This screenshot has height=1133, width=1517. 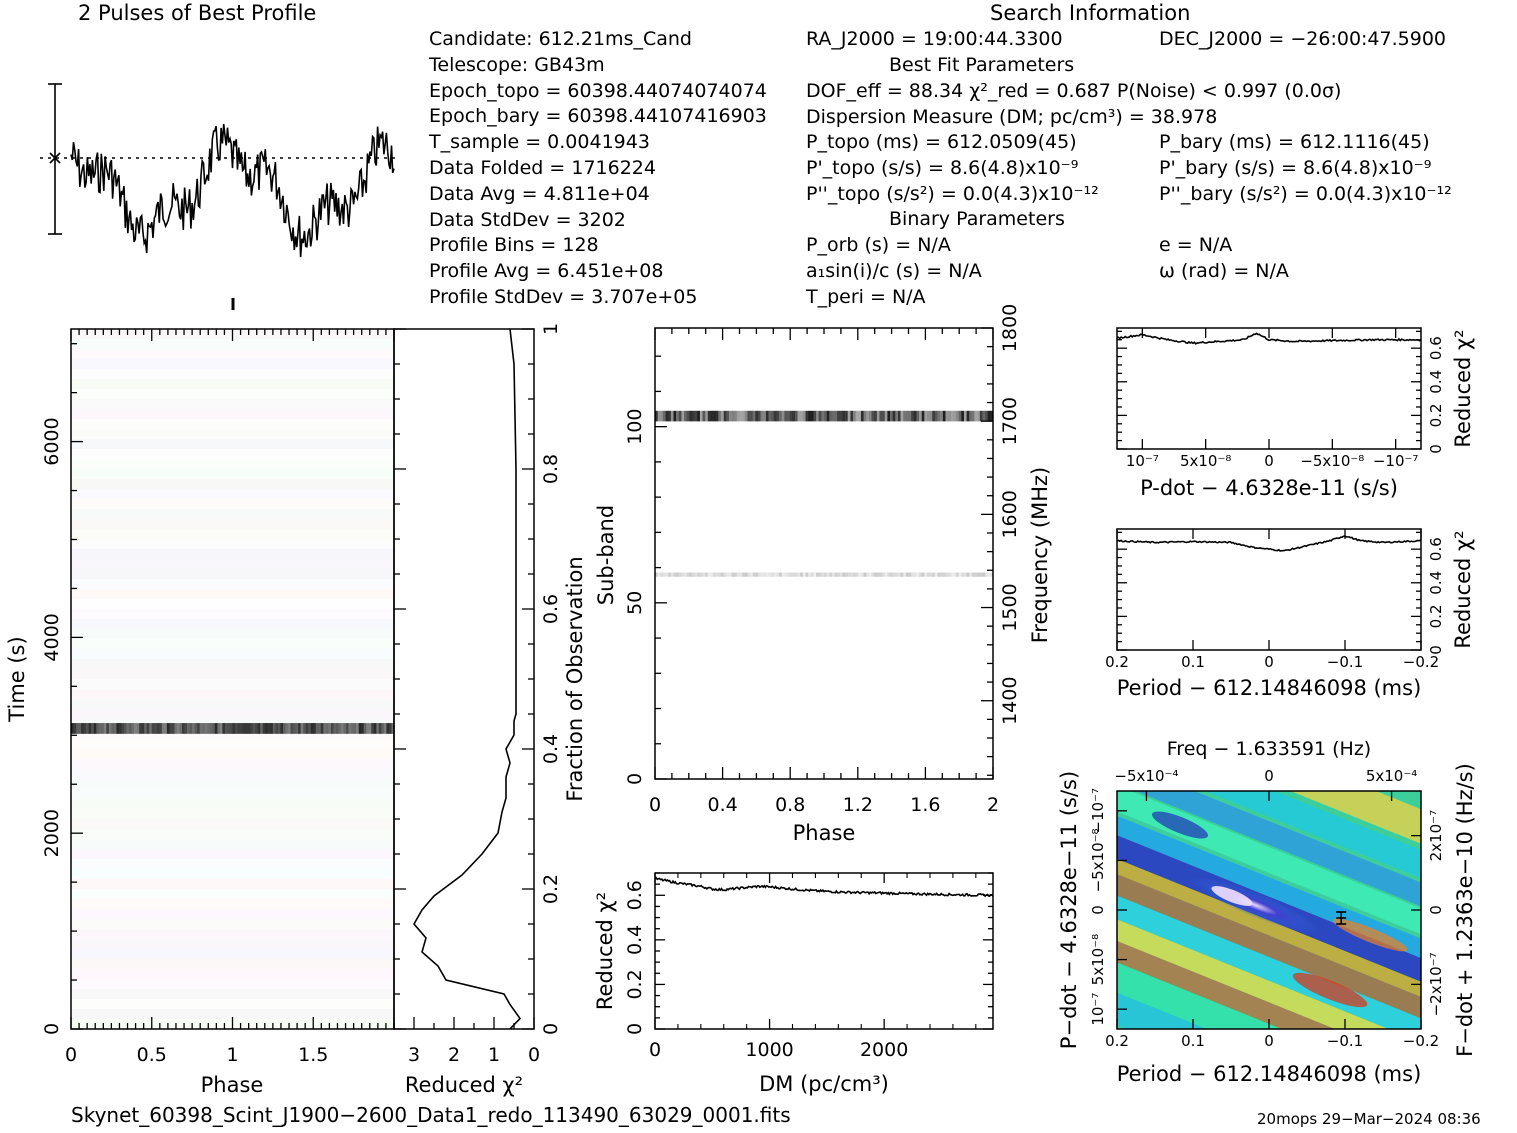 I want to click on fraction-ytick: 0.2, so click(x=551, y=889).